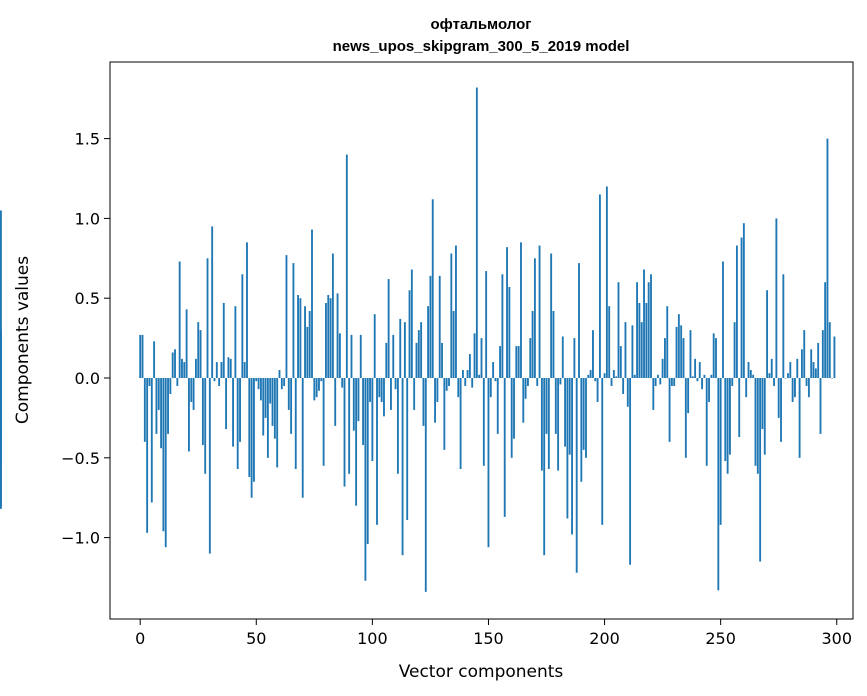 The width and height of the screenshot is (867, 696). I want to click on y-tick-label: −0.5, so click(80, 458).